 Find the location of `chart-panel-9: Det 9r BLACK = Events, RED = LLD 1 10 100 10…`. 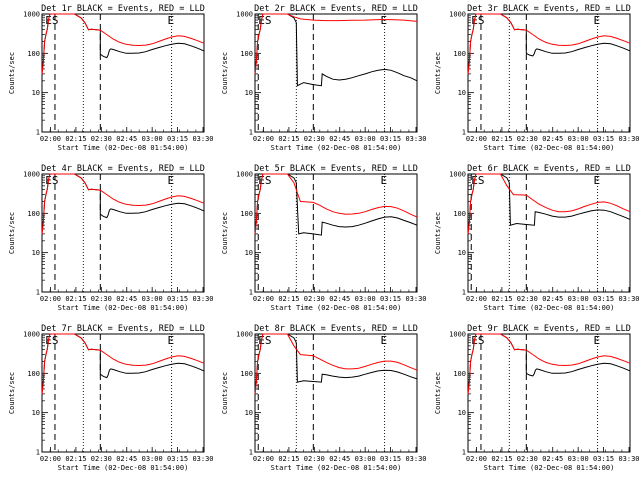

chart-panel-9: Det 9r BLACK = Events, RED = LLD 1 10 100 10… is located at coordinates (537, 398).